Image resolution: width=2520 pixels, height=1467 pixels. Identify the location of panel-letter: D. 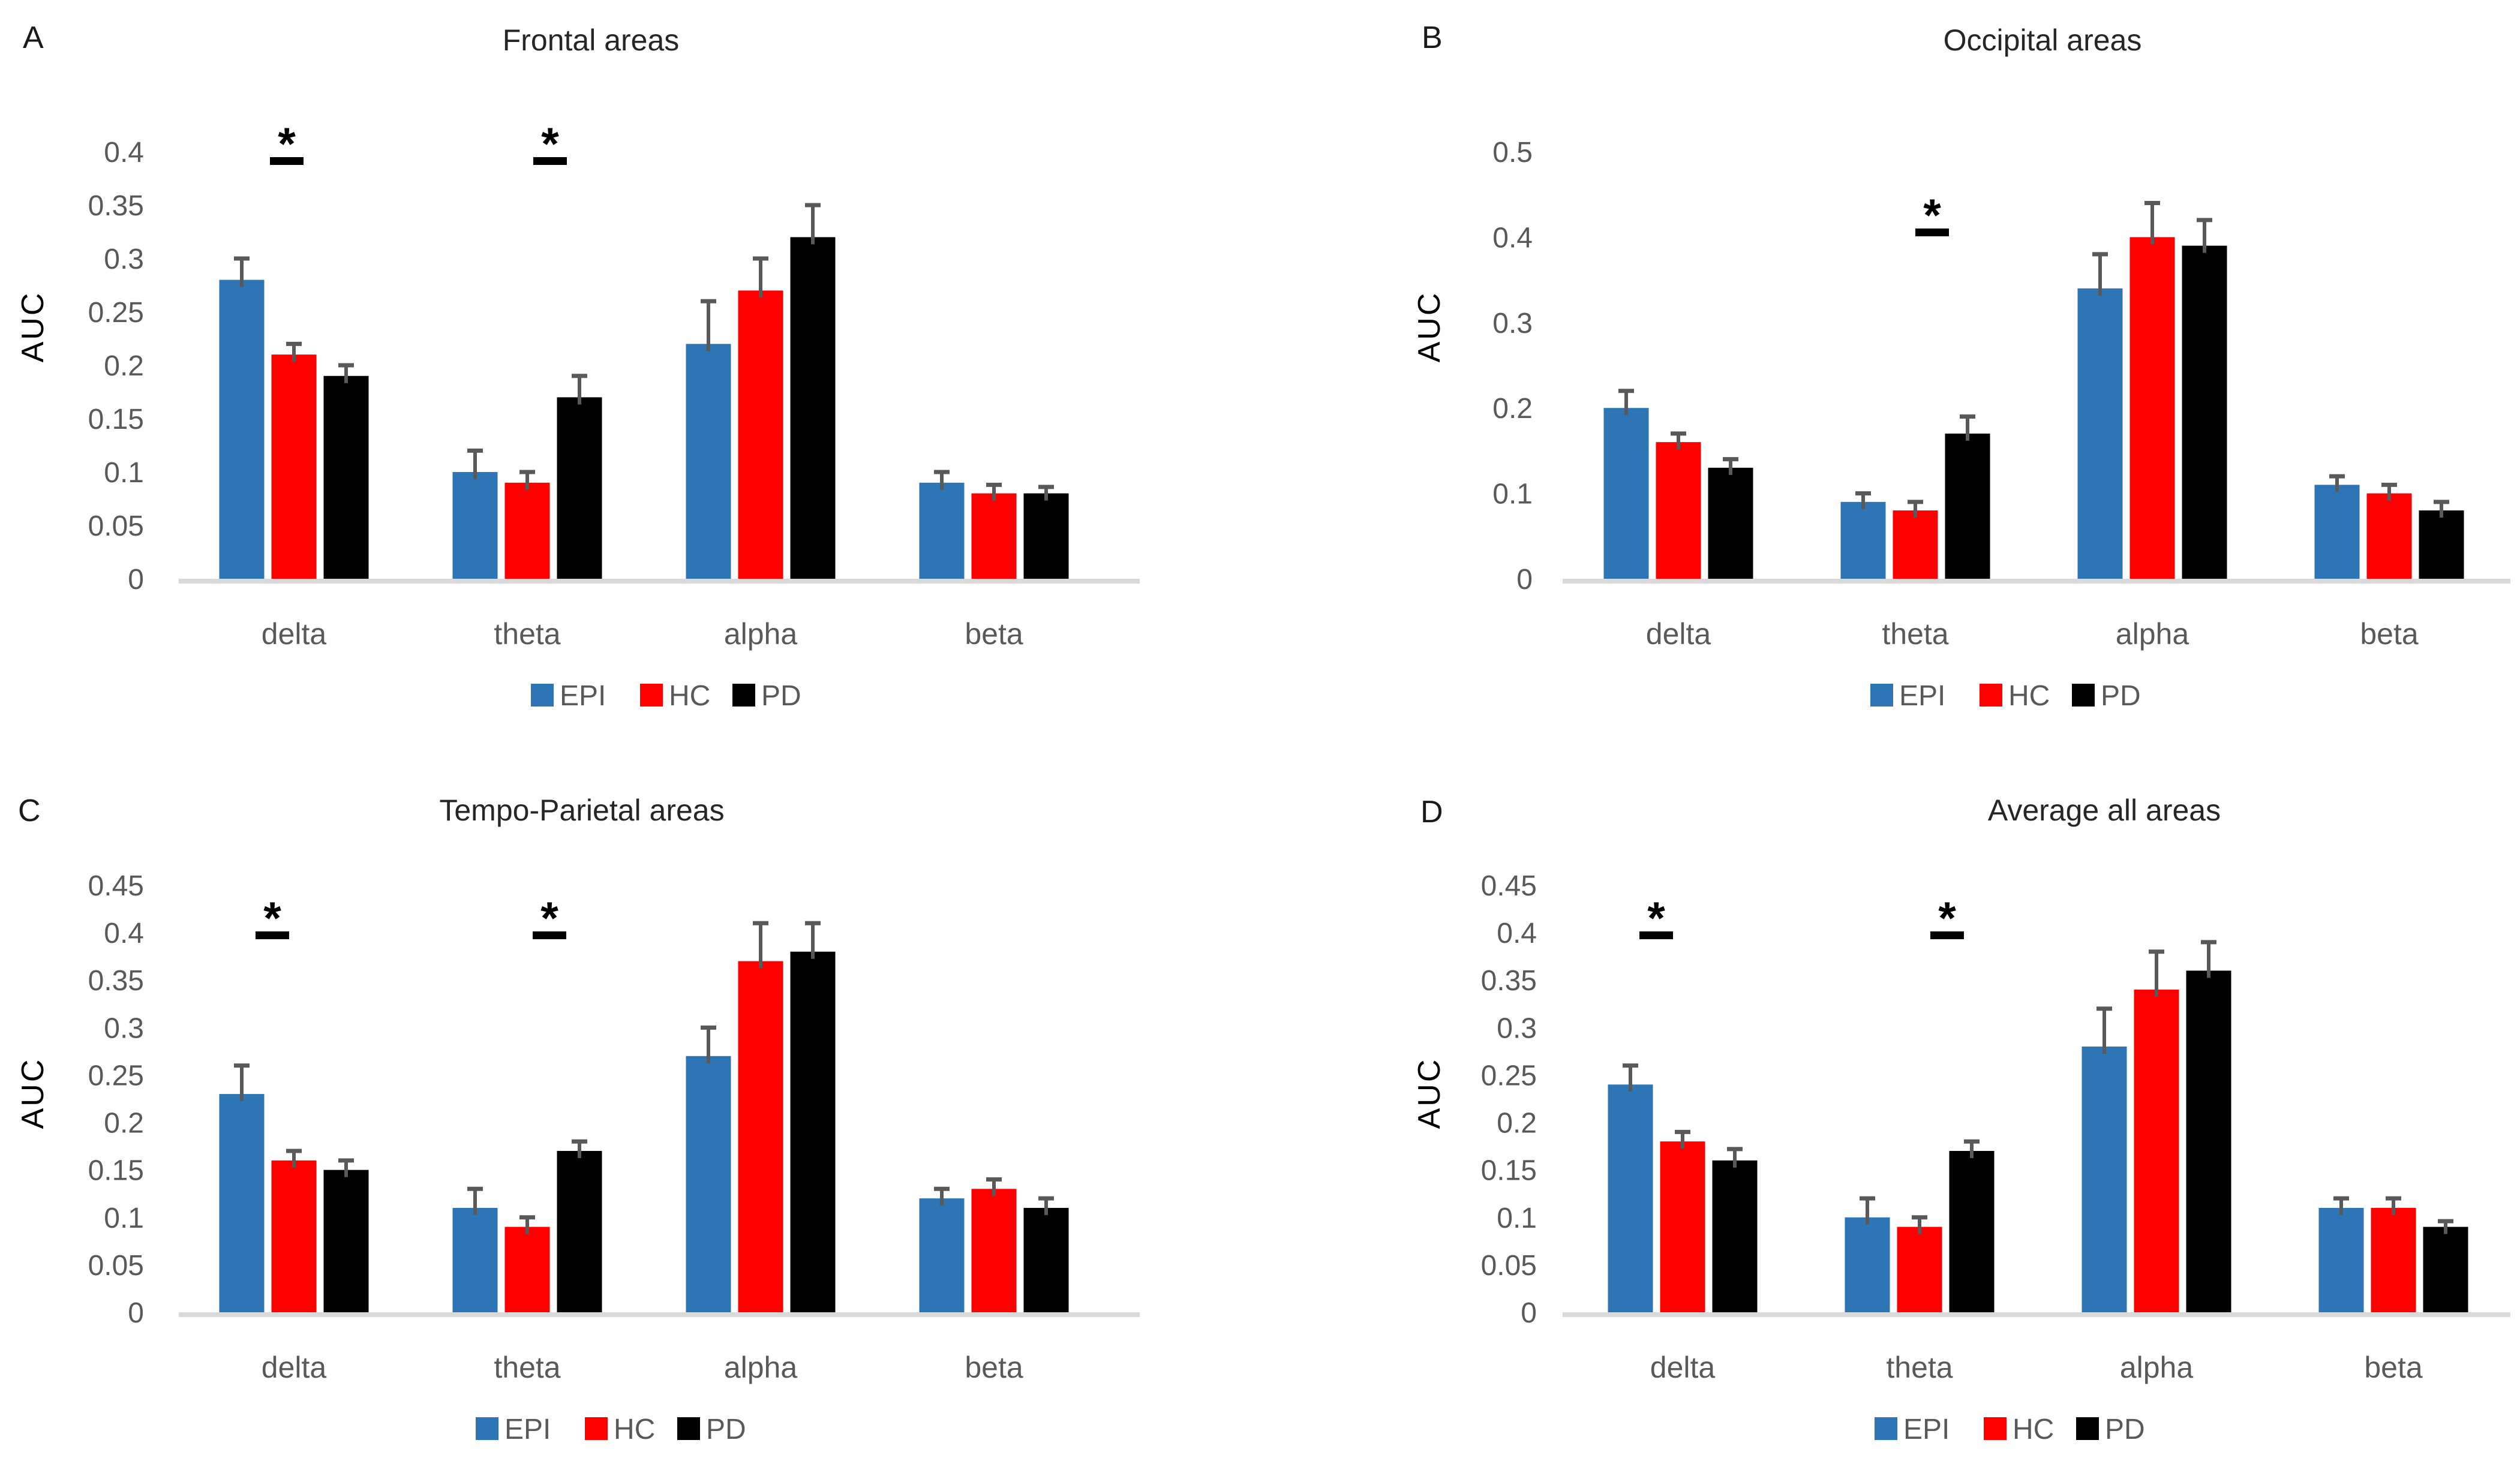
(1431, 812).